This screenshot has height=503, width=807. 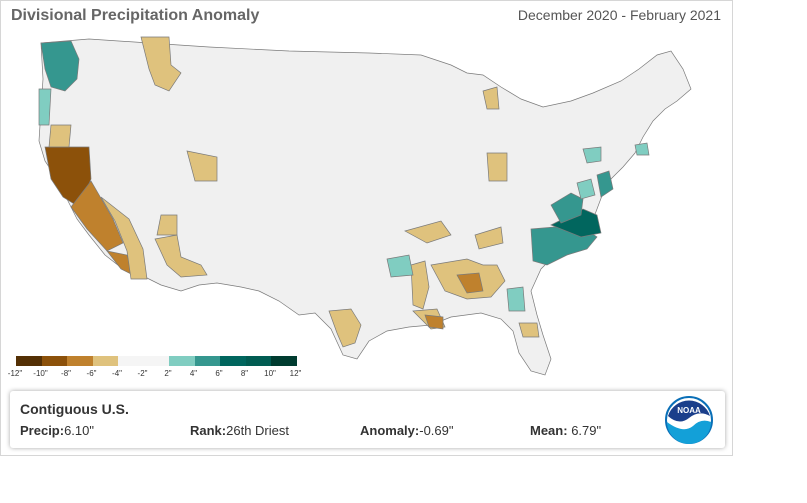 I want to click on division-va-west, so click(x=567, y=208).